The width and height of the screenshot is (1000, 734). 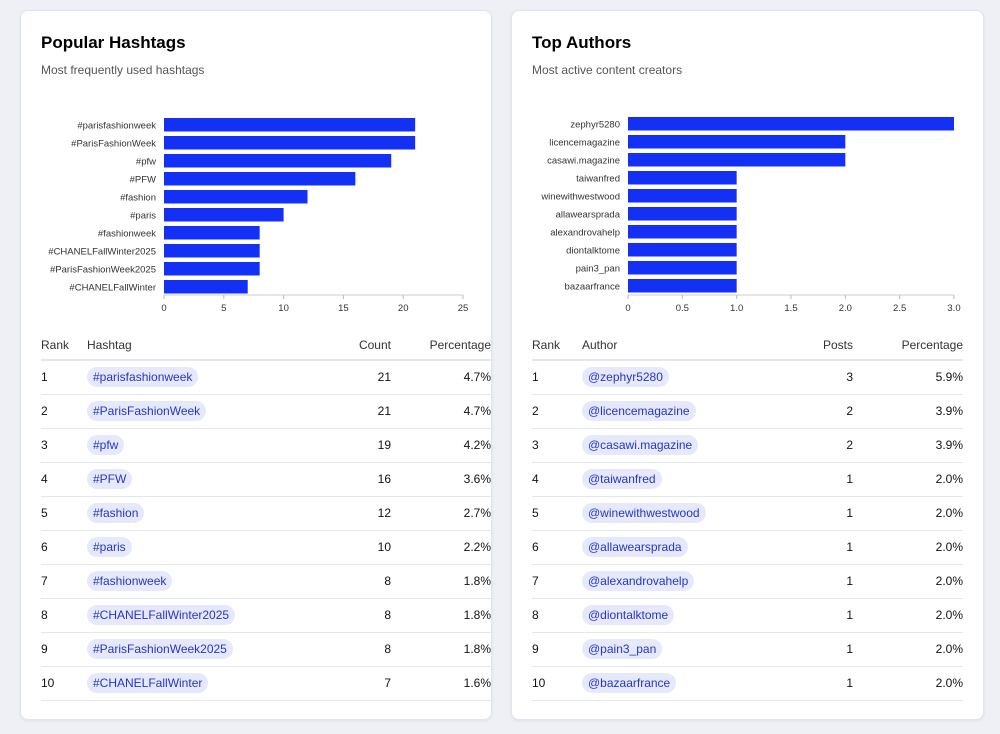 What do you see at coordinates (113, 42) in the screenshot?
I see `card-title: Popular Hashtags` at bounding box center [113, 42].